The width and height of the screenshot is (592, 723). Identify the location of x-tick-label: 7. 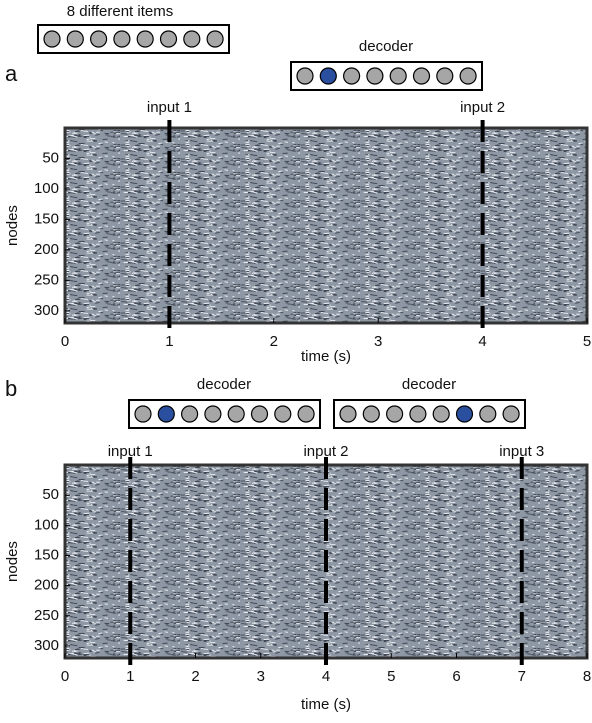
(522, 676).